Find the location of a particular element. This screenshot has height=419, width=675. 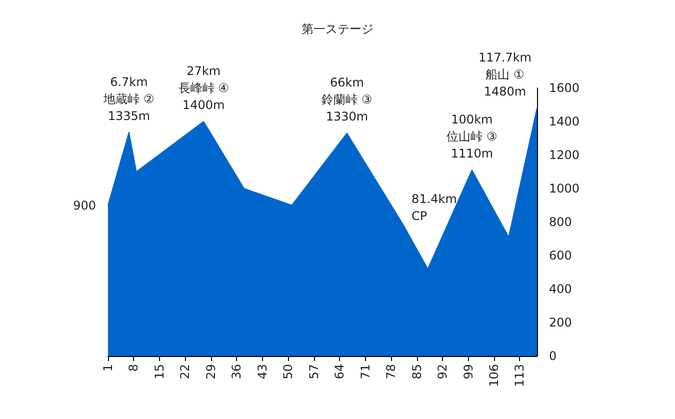

annotation: 900 is located at coordinates (84, 205).